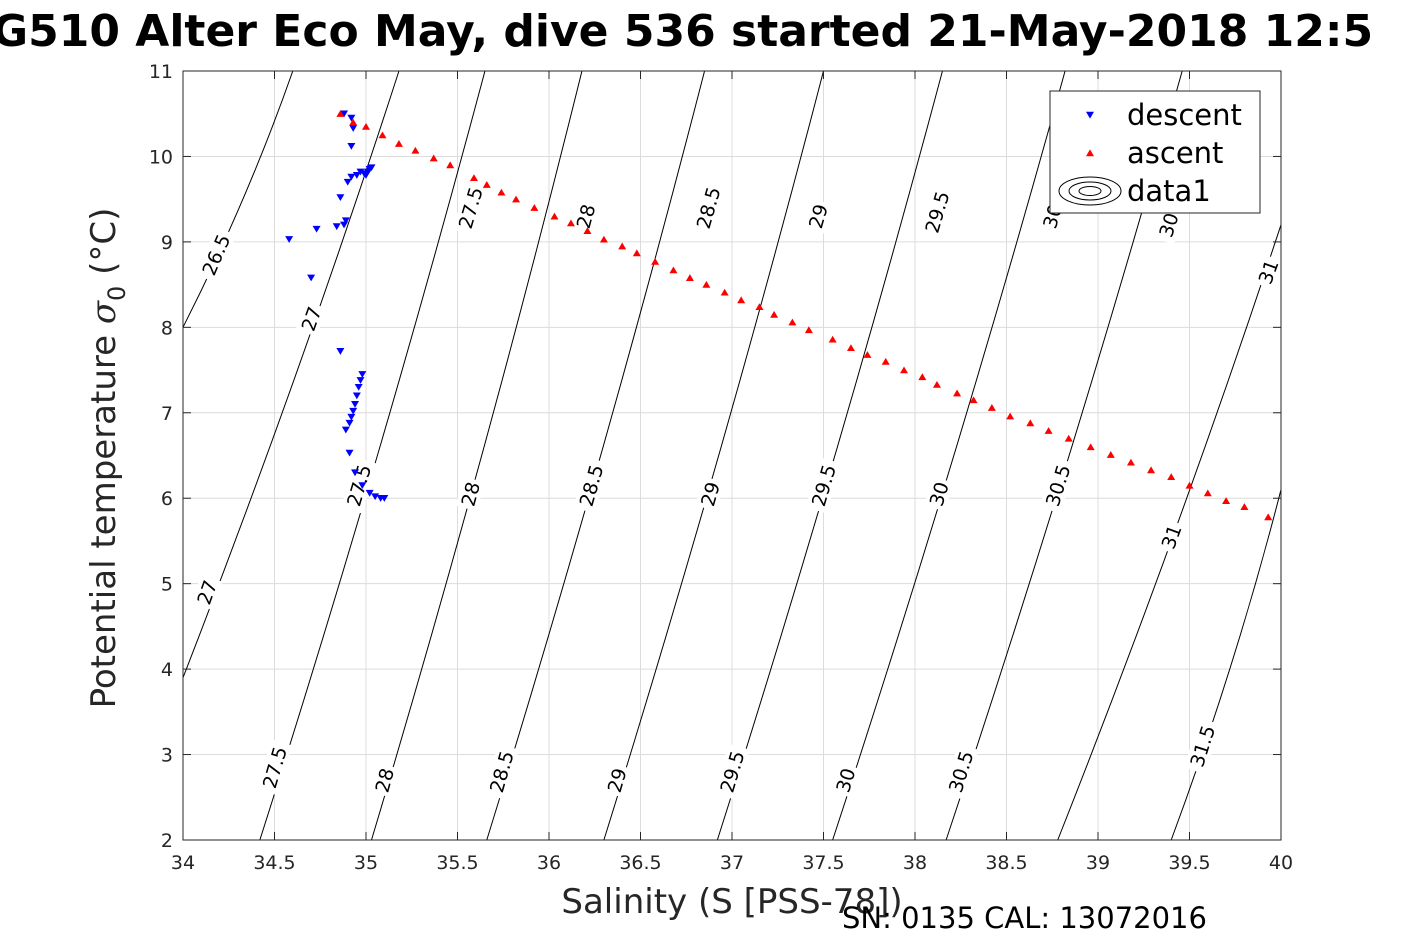  What do you see at coordinates (104, 516) in the screenshot?
I see `y-axis-label-main: Potential temperature` at bounding box center [104, 516].